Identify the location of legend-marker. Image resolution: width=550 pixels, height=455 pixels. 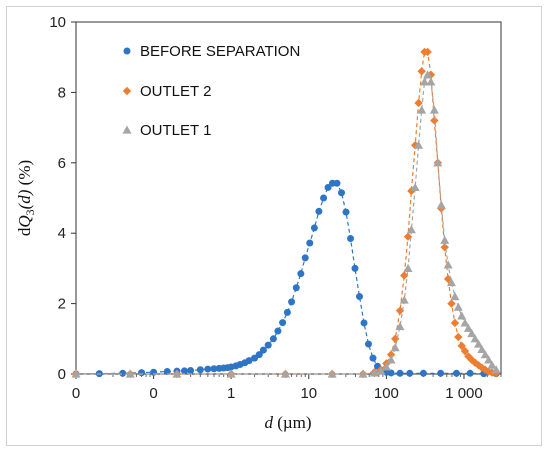
(127, 91).